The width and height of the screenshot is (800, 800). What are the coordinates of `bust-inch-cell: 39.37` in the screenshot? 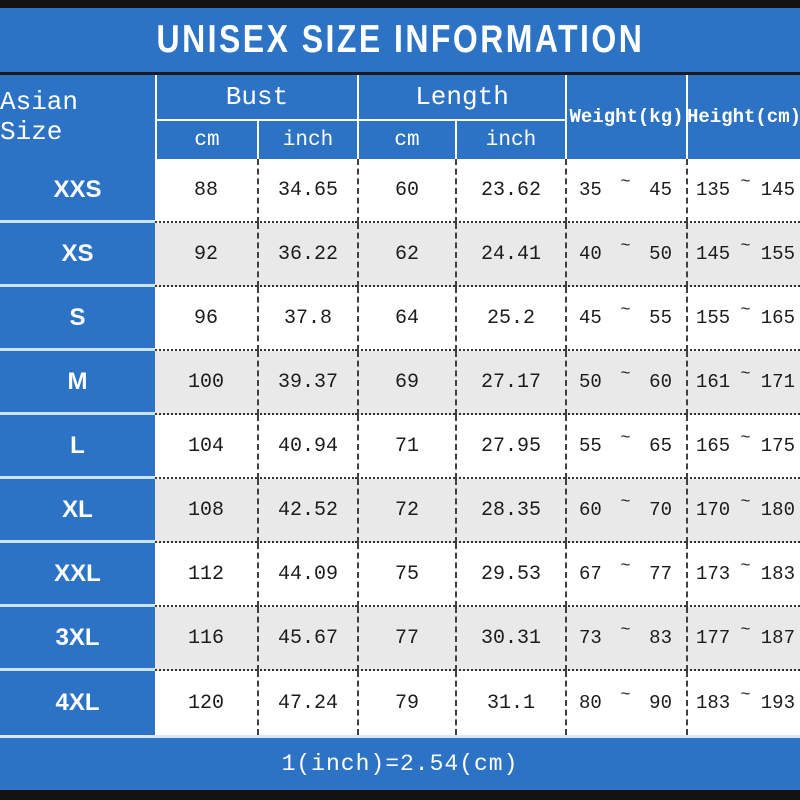 It's located at (307, 383).